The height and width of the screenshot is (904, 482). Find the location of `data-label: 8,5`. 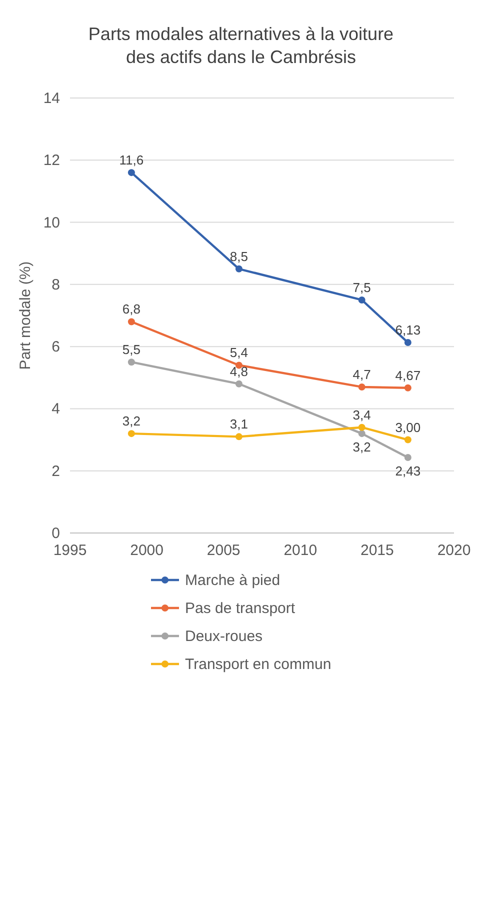

data-label: 8,5 is located at coordinates (239, 256).